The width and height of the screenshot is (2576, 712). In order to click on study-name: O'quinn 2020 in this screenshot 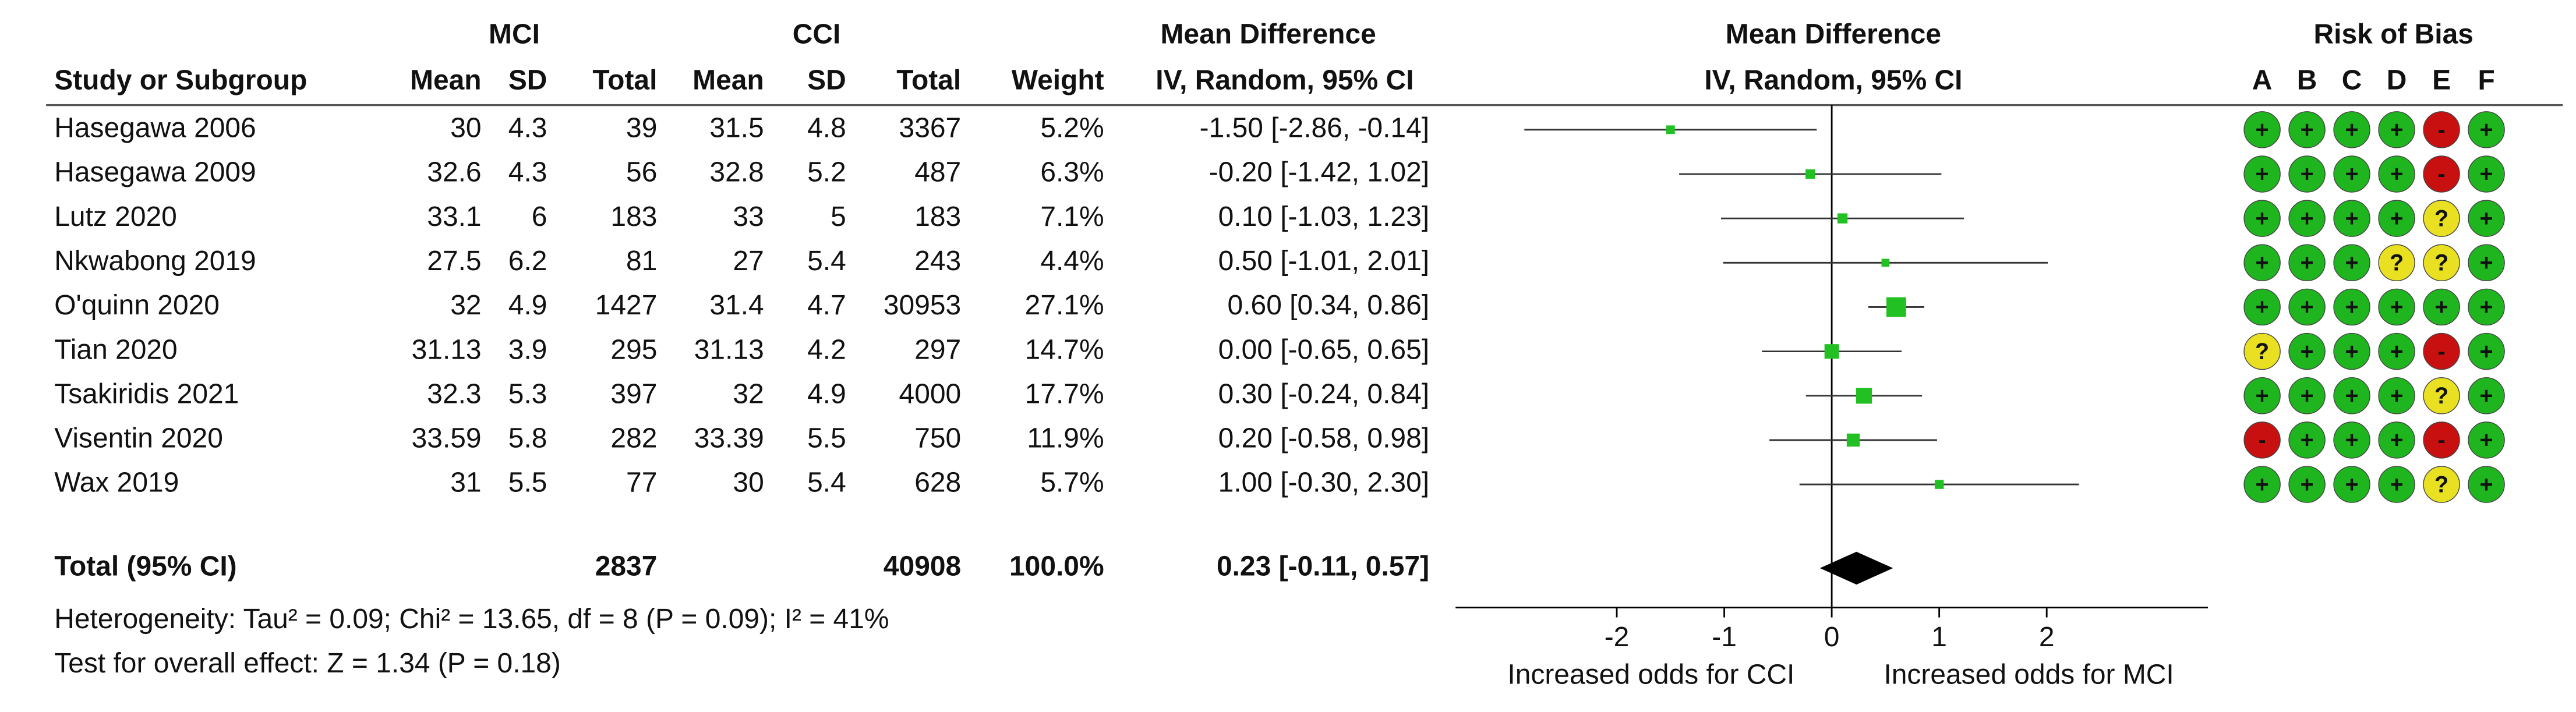, I will do `click(137, 305)`.